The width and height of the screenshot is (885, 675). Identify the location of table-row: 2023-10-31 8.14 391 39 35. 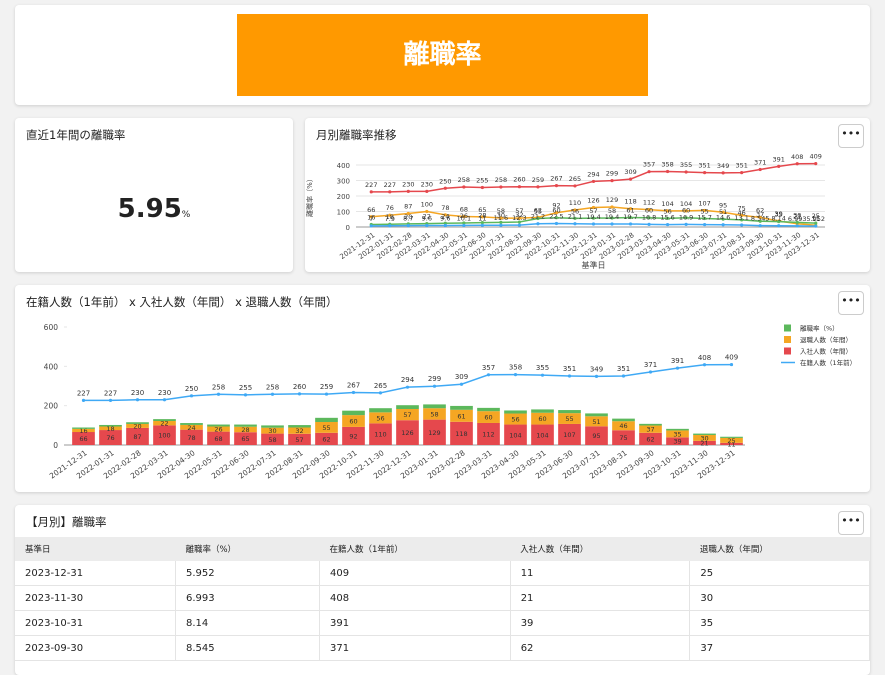
(442, 623).